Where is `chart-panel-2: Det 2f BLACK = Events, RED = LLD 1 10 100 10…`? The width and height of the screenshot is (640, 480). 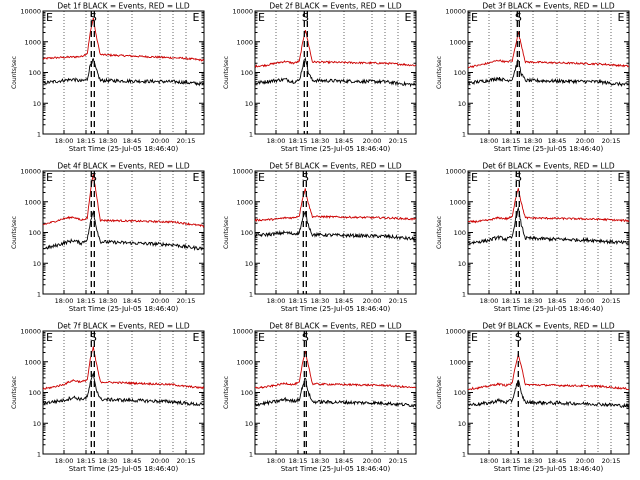 chart-panel-2: Det 2f BLACK = Events, RED = LLD 1 10 100 10… is located at coordinates (320, 77).